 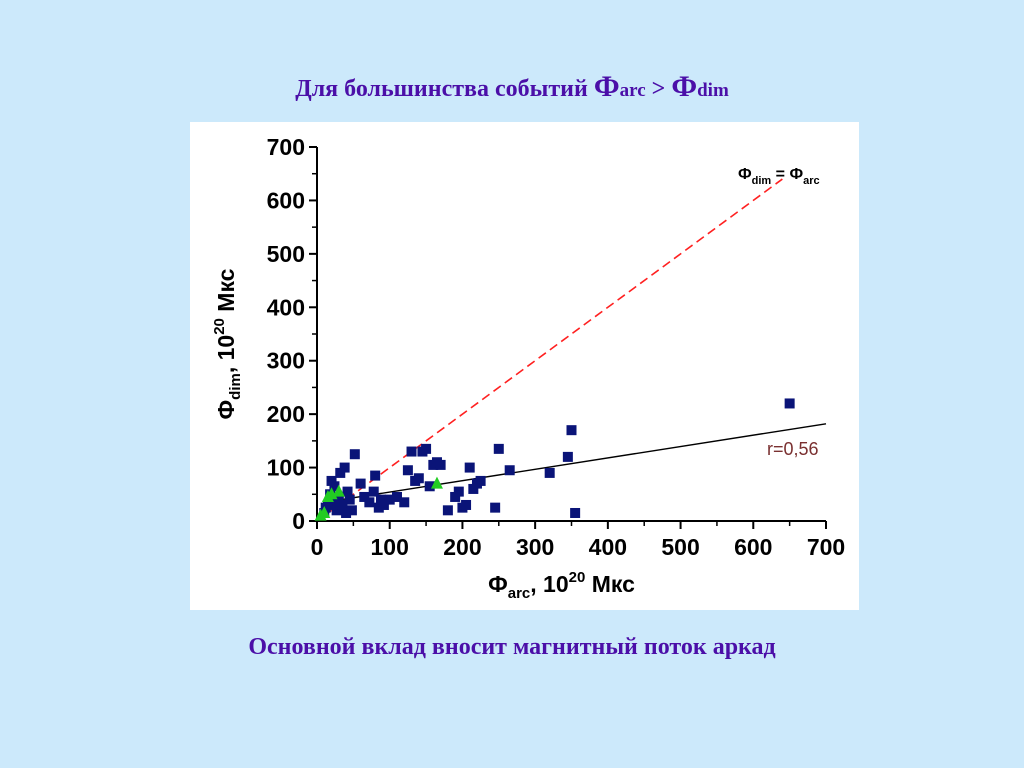 What do you see at coordinates (444, 89) in the screenshot?
I see `title-text: Для большинства событий` at bounding box center [444, 89].